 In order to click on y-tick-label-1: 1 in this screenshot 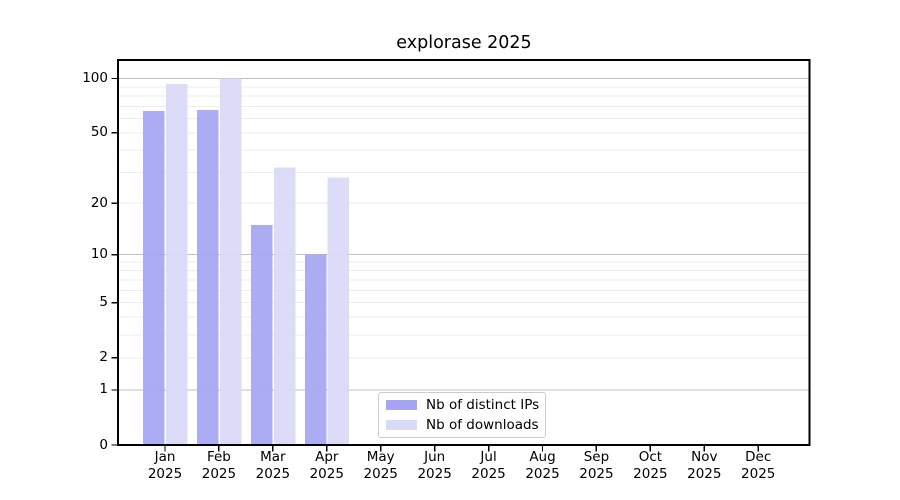, I will do `click(103, 389)`.